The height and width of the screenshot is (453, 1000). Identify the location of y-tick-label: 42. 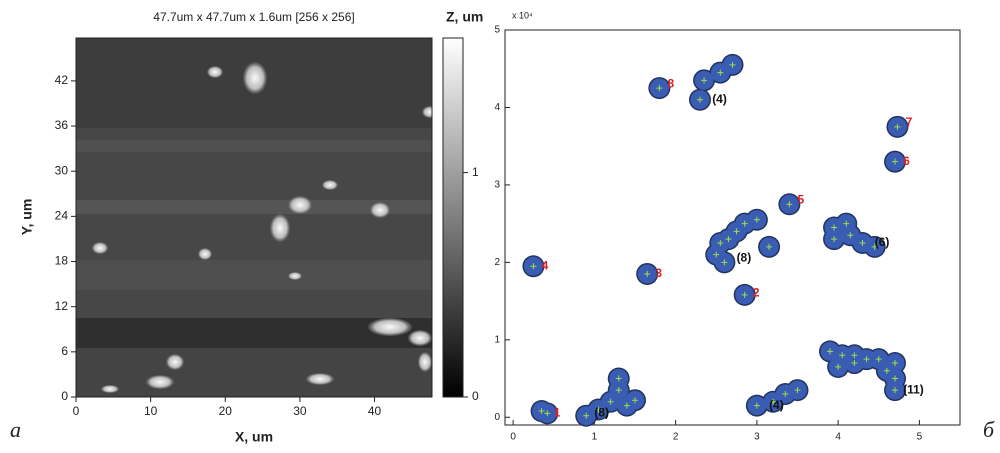
(62, 80).